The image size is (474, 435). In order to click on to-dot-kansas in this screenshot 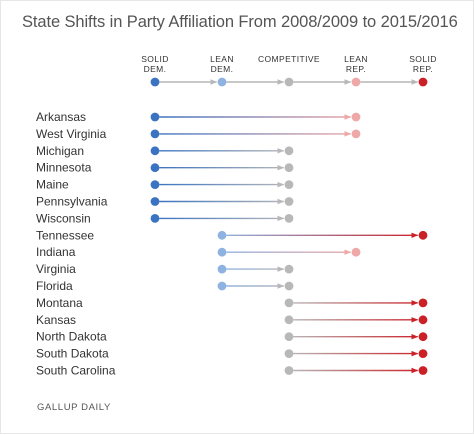, I will do `click(423, 320)`.